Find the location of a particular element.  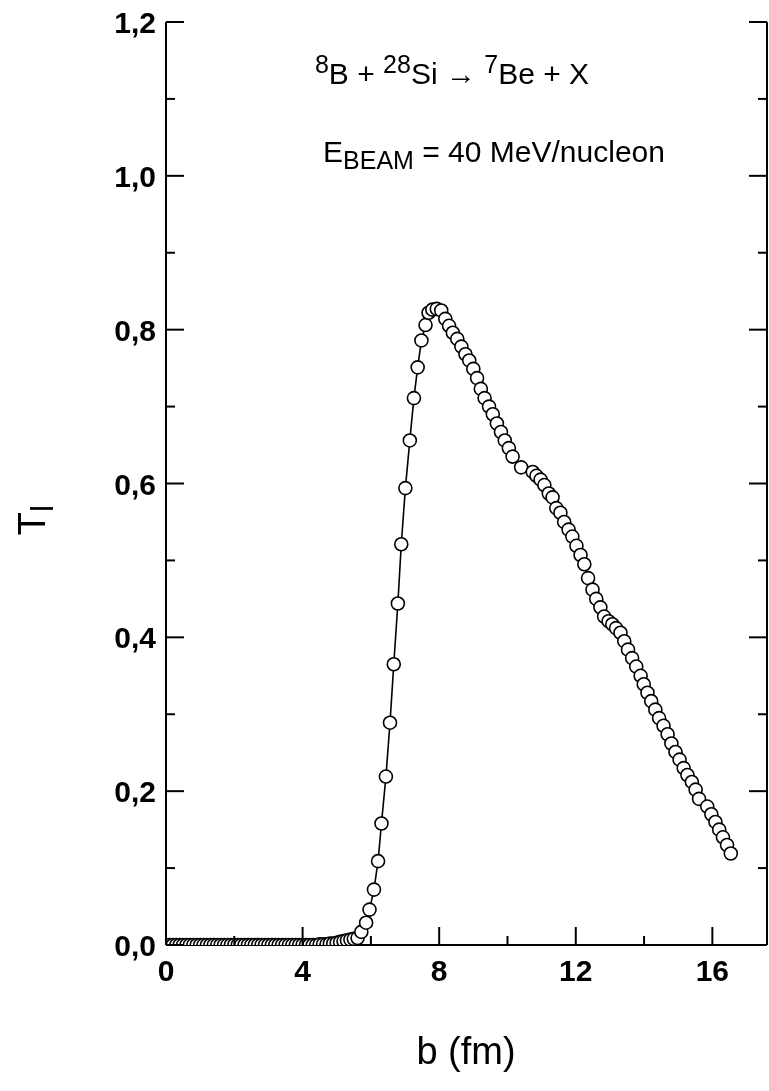

y-tick-label: 0,4 is located at coordinates (135, 638).